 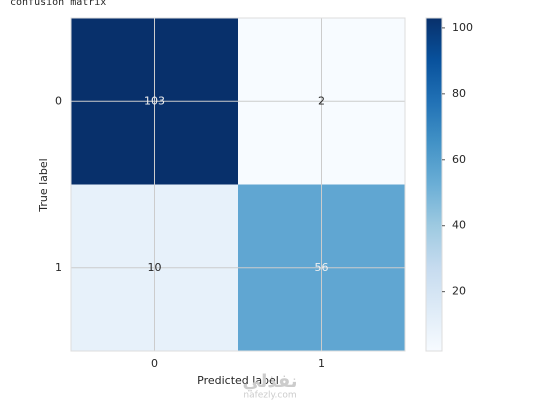 I want to click on x-tick-label: 1, so click(x=321, y=363).